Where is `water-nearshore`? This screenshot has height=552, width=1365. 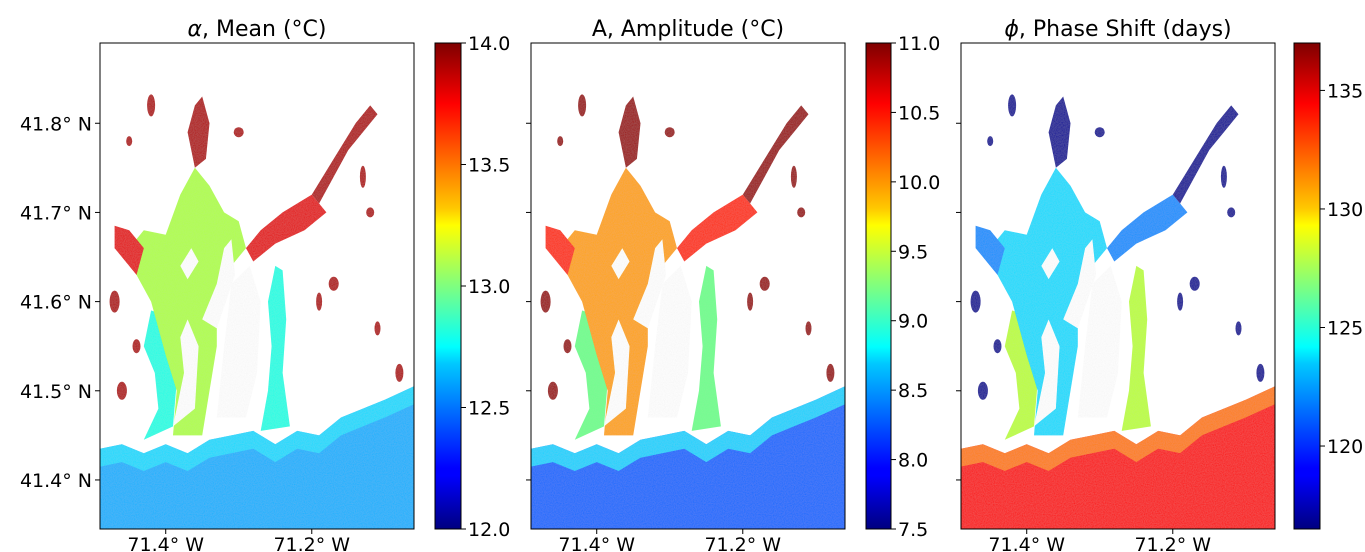 water-nearshore is located at coordinates (688, 428).